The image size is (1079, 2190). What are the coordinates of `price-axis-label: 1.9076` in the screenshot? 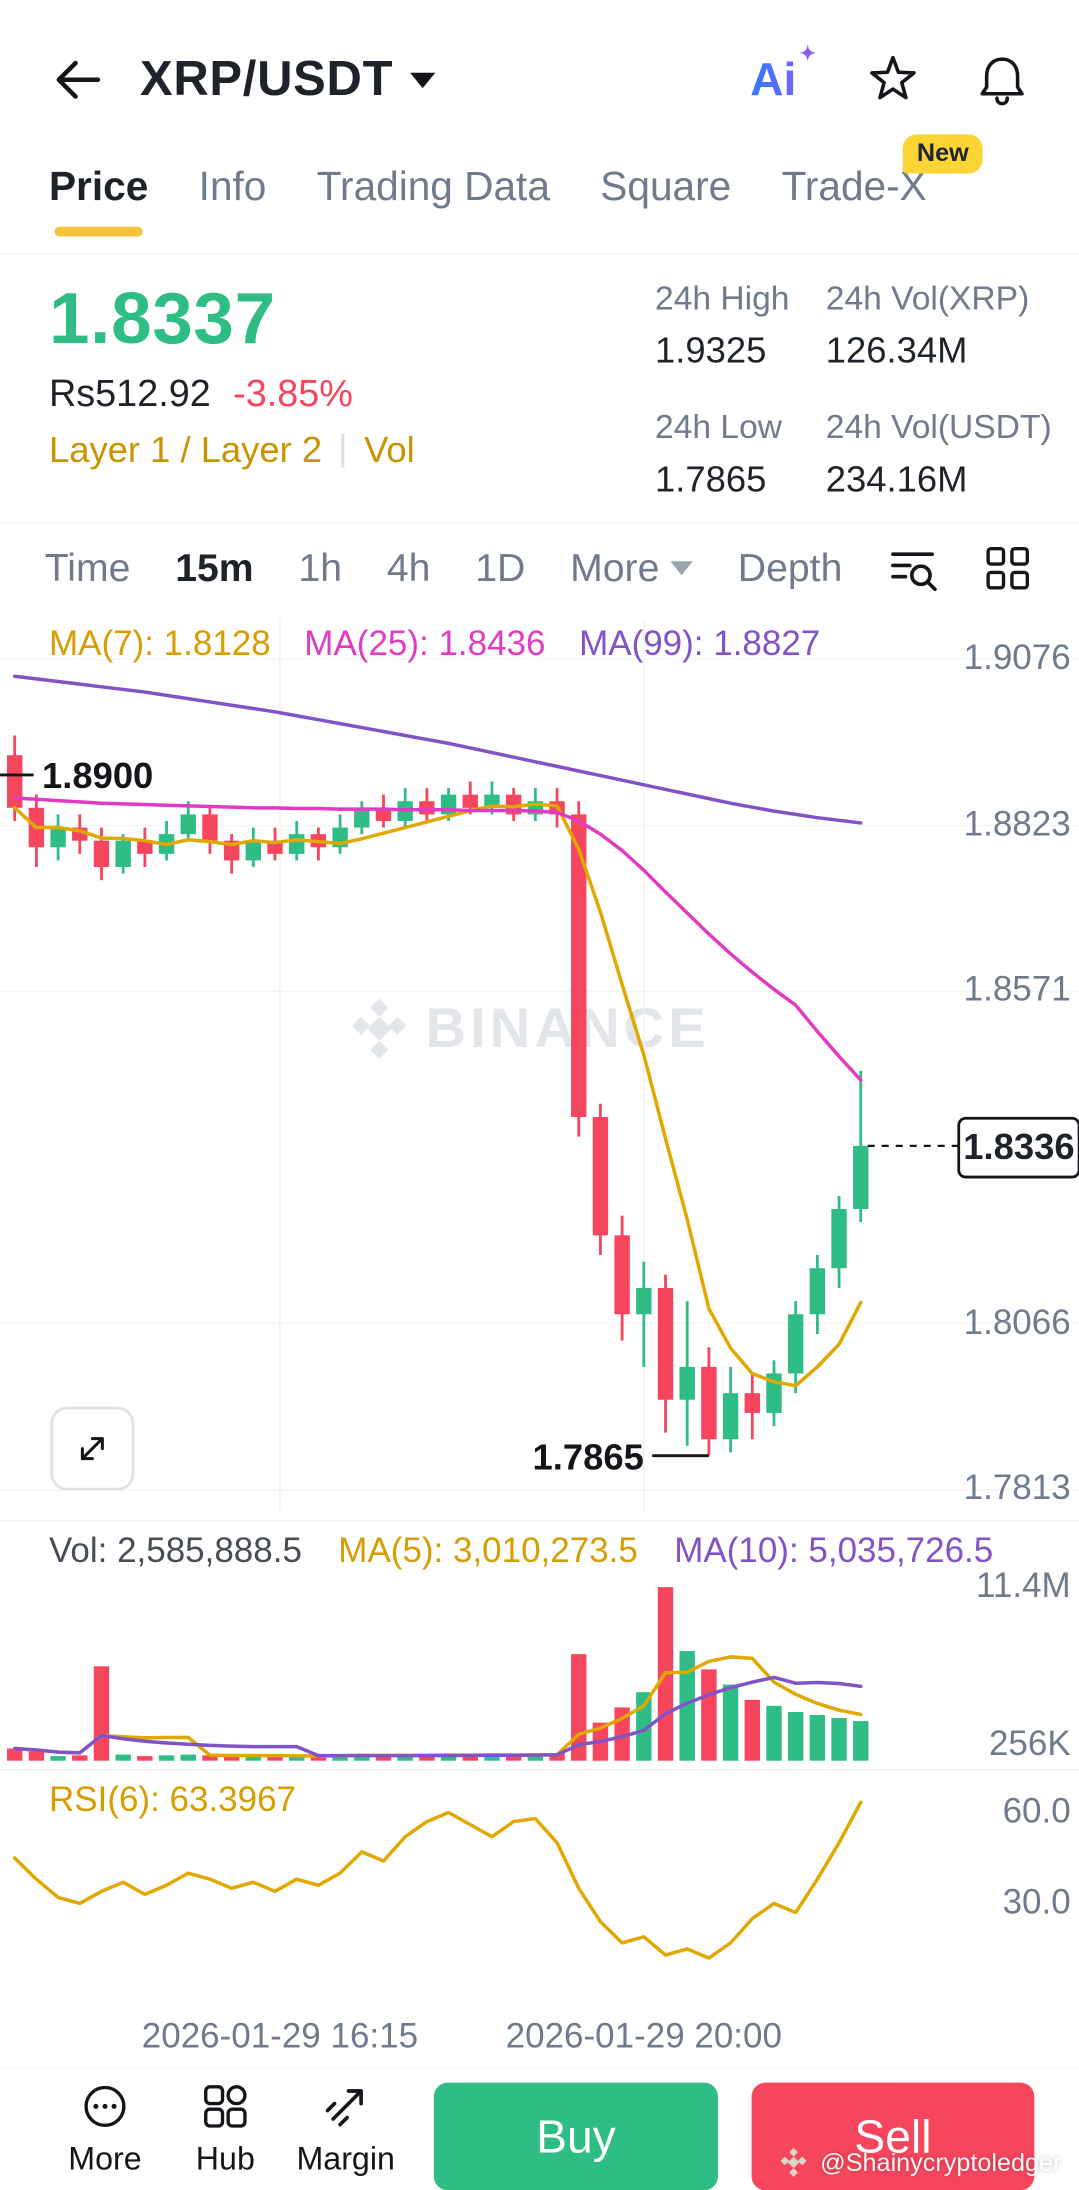 It's located at (1017, 658).